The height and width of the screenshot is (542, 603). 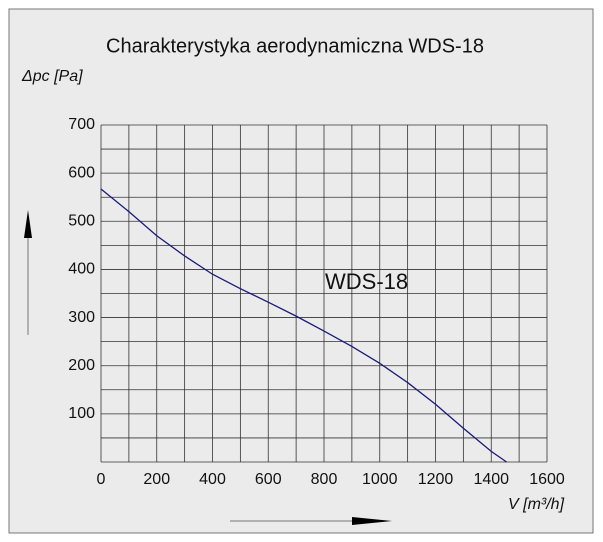 I want to click on x-tick-label: 200, so click(x=156, y=479).